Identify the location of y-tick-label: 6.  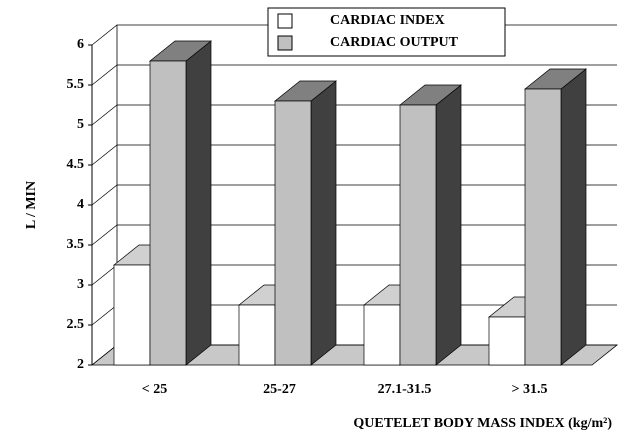
(80, 44).